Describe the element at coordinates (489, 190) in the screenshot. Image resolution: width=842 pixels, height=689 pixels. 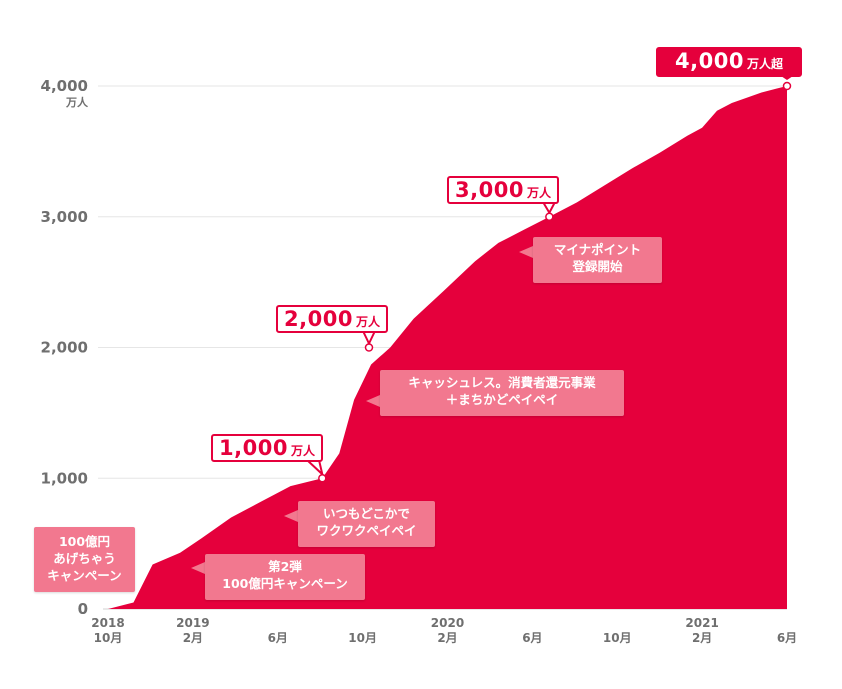
I see `milestone-number: 3,000` at that location.